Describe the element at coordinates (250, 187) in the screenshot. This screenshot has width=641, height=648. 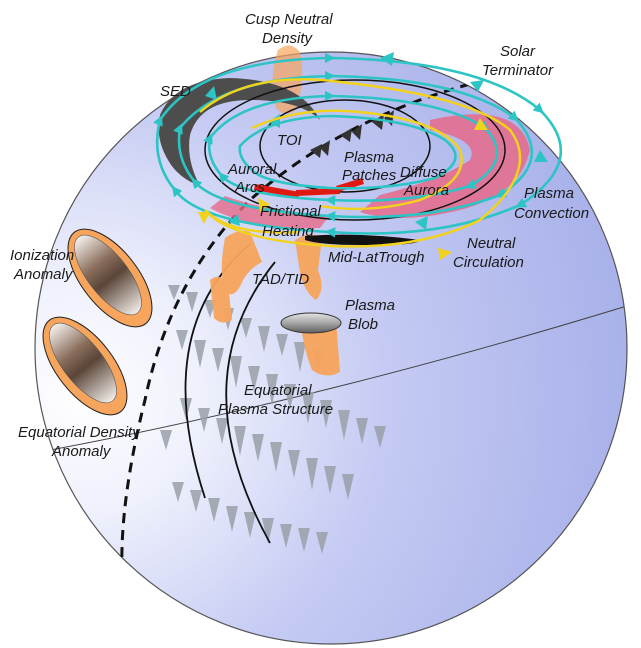
I see `label-auroral-arcs-2: Arcs` at that location.